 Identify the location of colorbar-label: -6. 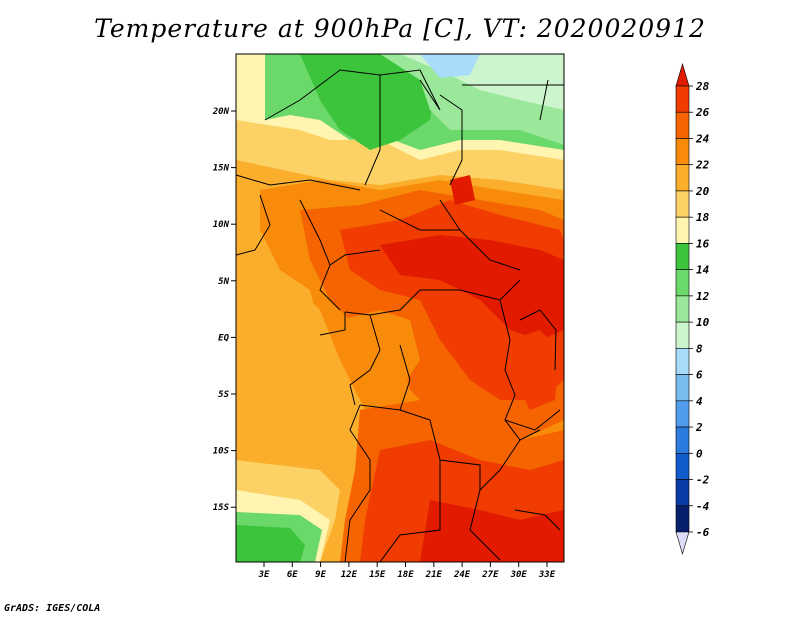
(703, 532).